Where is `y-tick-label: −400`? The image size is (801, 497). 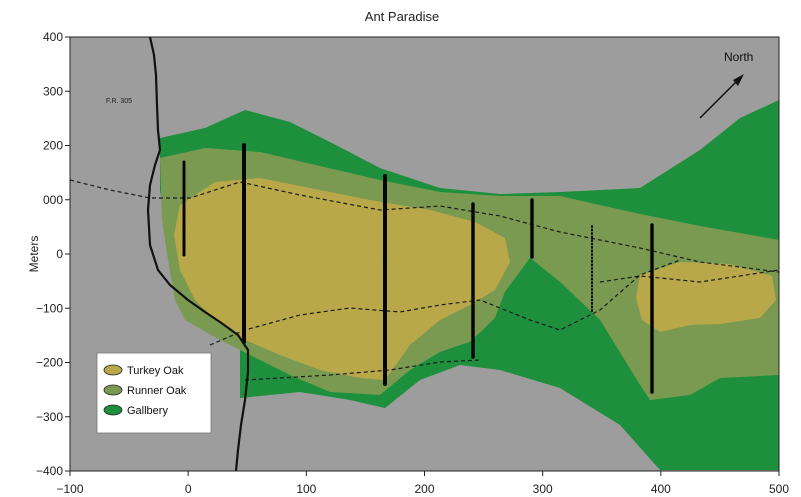
y-tick-label: −400 is located at coordinates (49, 471).